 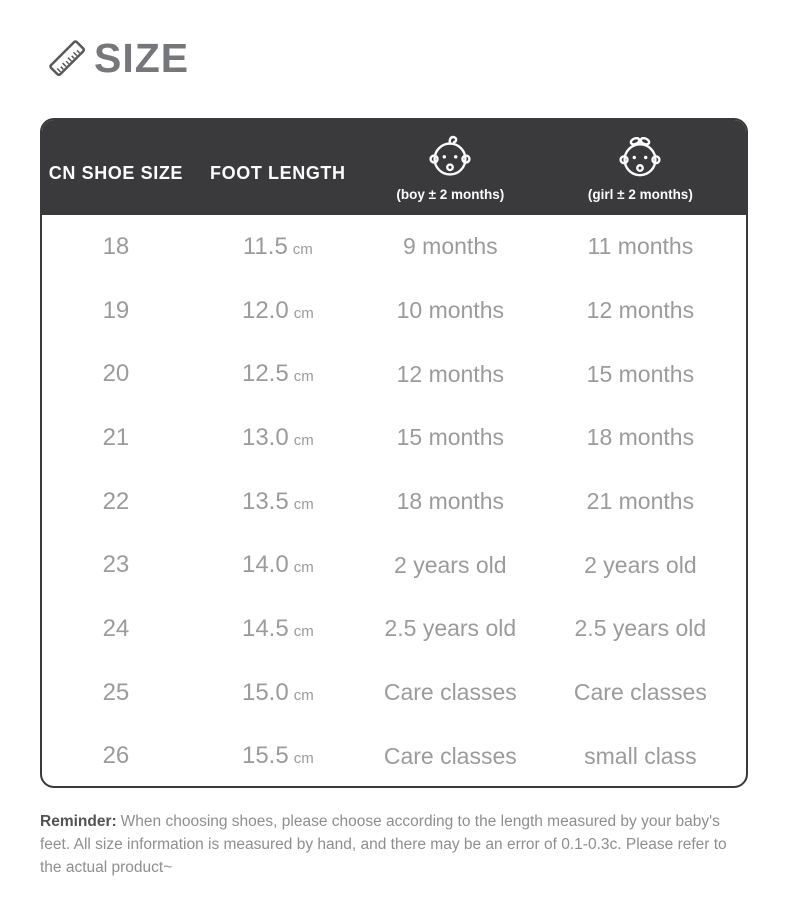 I want to click on column-header-cn-shoe-size: CN SHOE SIZE, so click(x=116, y=173).